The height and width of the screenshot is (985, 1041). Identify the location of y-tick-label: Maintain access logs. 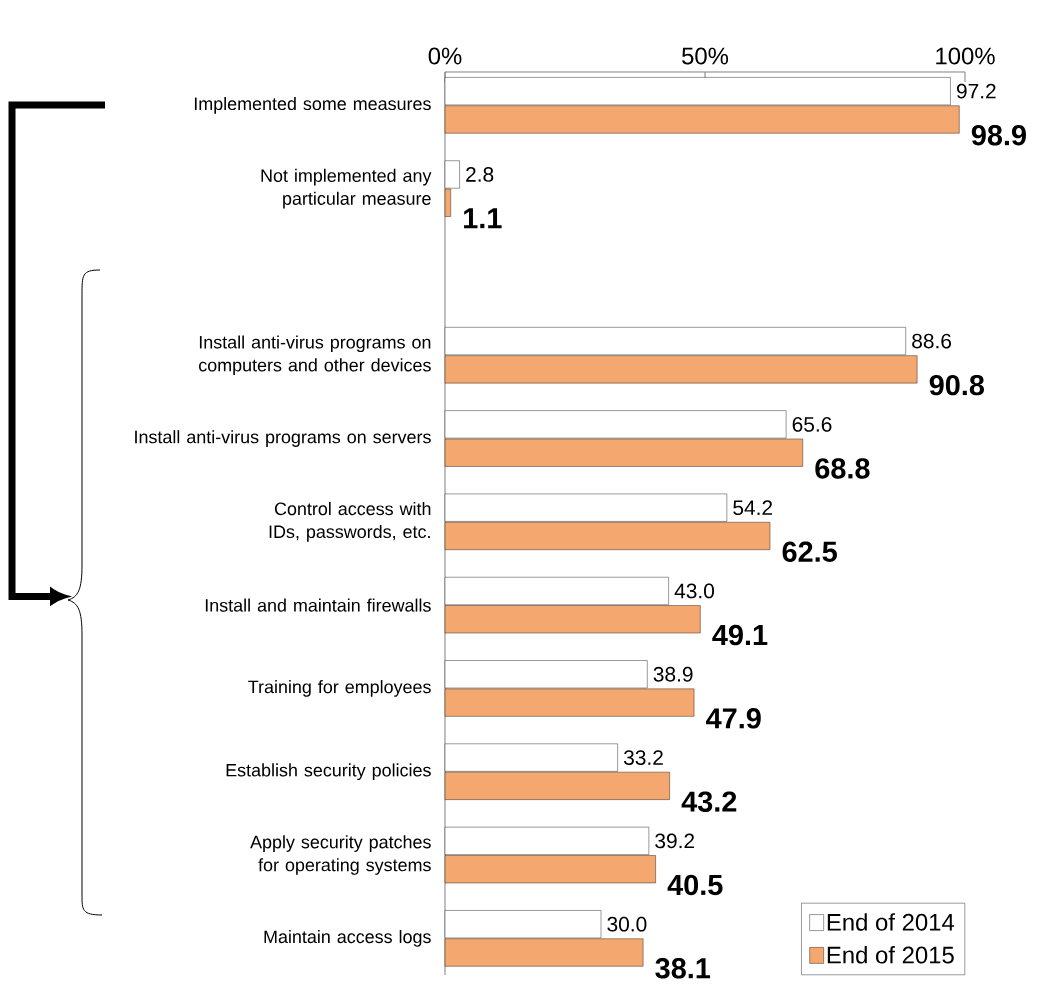
(347, 938).